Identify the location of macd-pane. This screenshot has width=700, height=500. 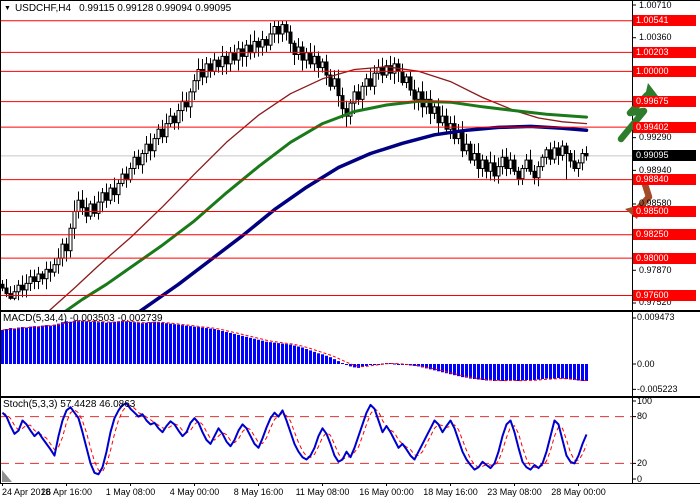
(294, 351).